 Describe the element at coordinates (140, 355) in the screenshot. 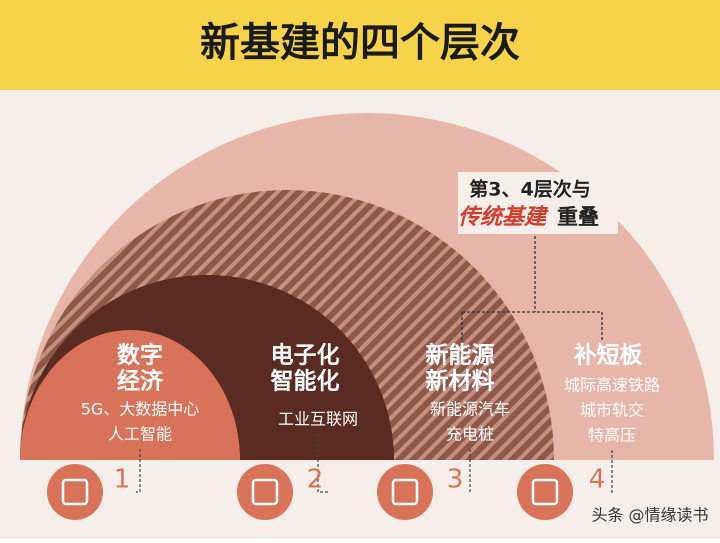

I see `layer-title: 数字` at that location.